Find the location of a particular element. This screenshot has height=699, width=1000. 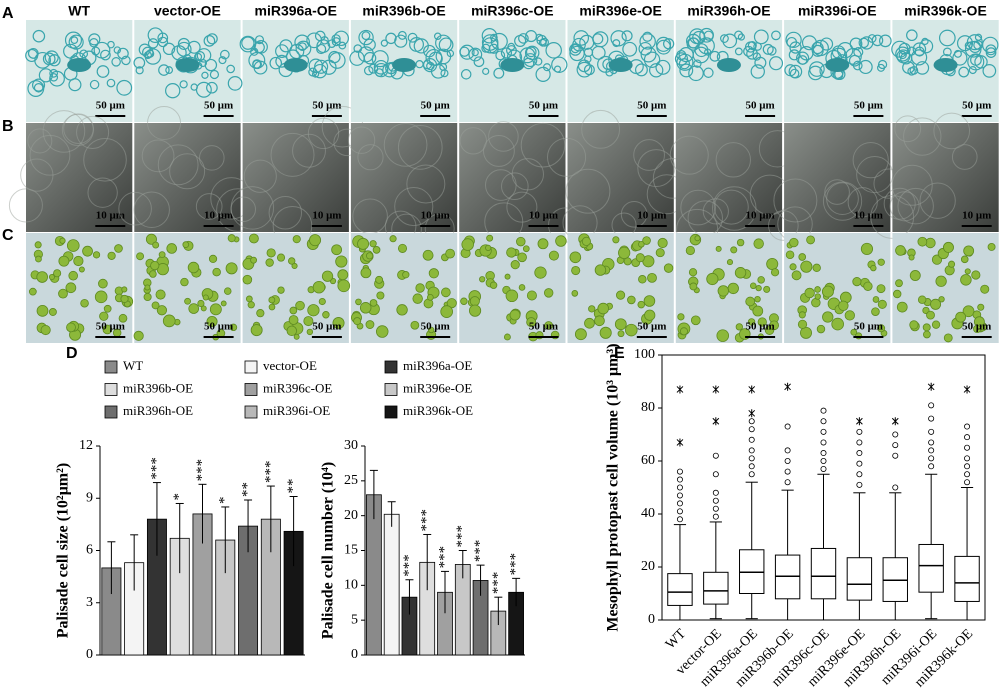

scale-label: 10 μm is located at coordinates (868, 216).